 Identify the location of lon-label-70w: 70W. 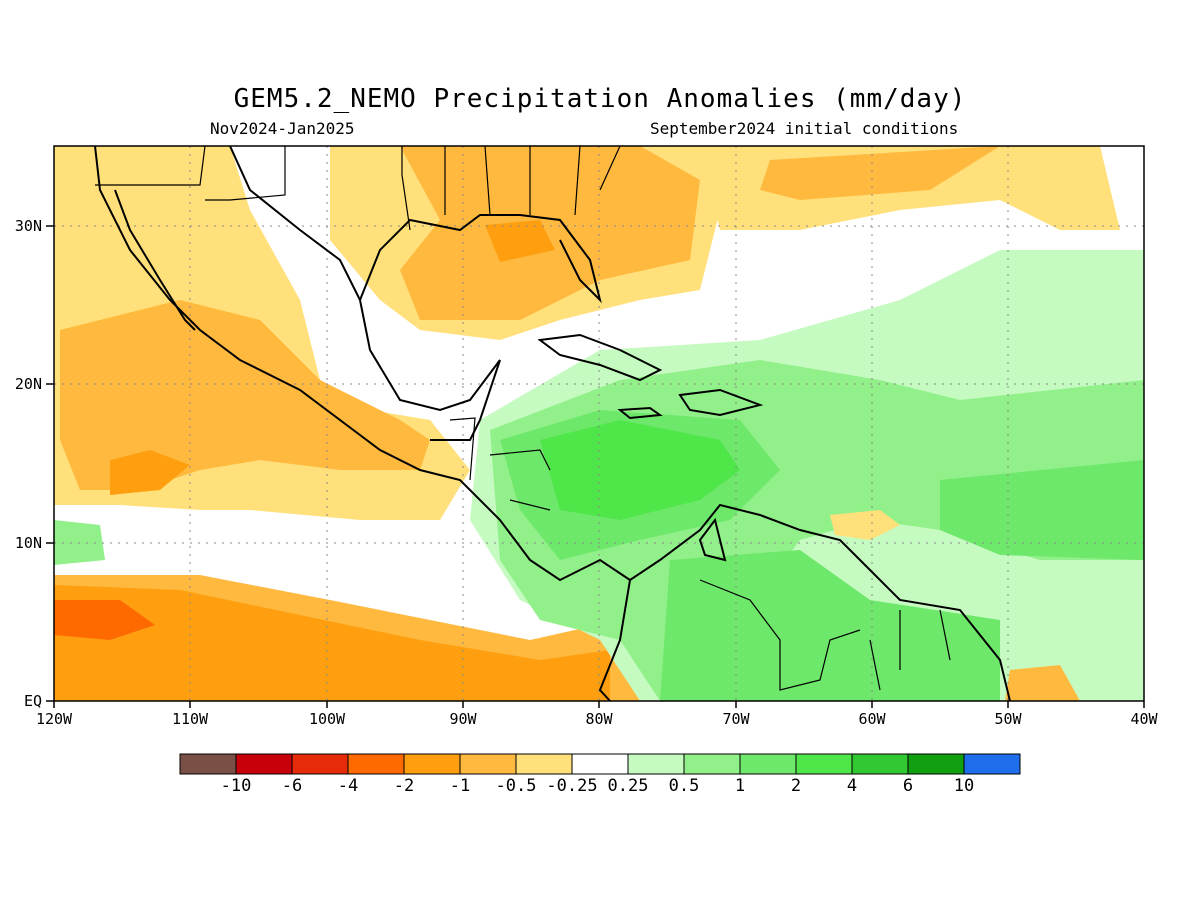
(736, 719).